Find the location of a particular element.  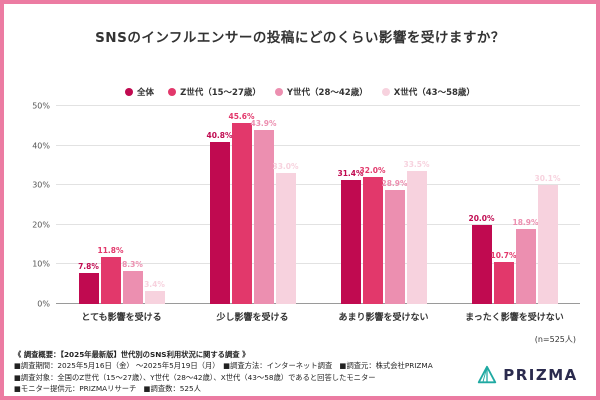

bar-value-label: 43.9% is located at coordinates (263, 124).